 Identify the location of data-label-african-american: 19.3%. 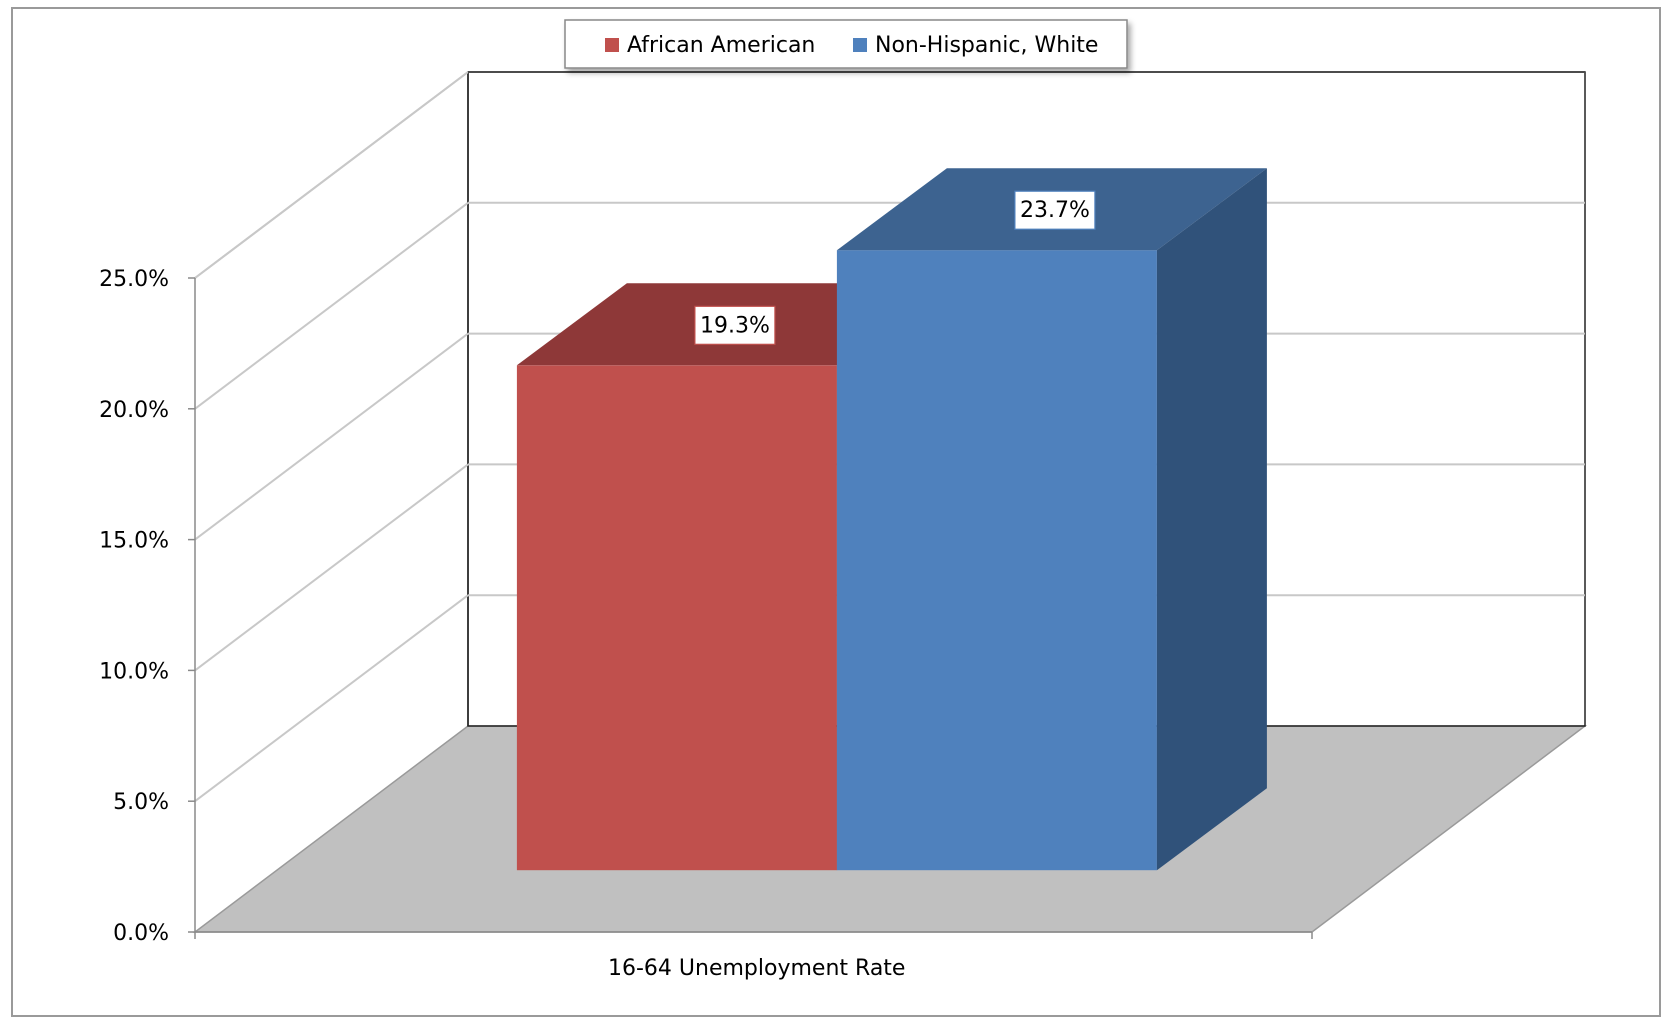
(735, 325).